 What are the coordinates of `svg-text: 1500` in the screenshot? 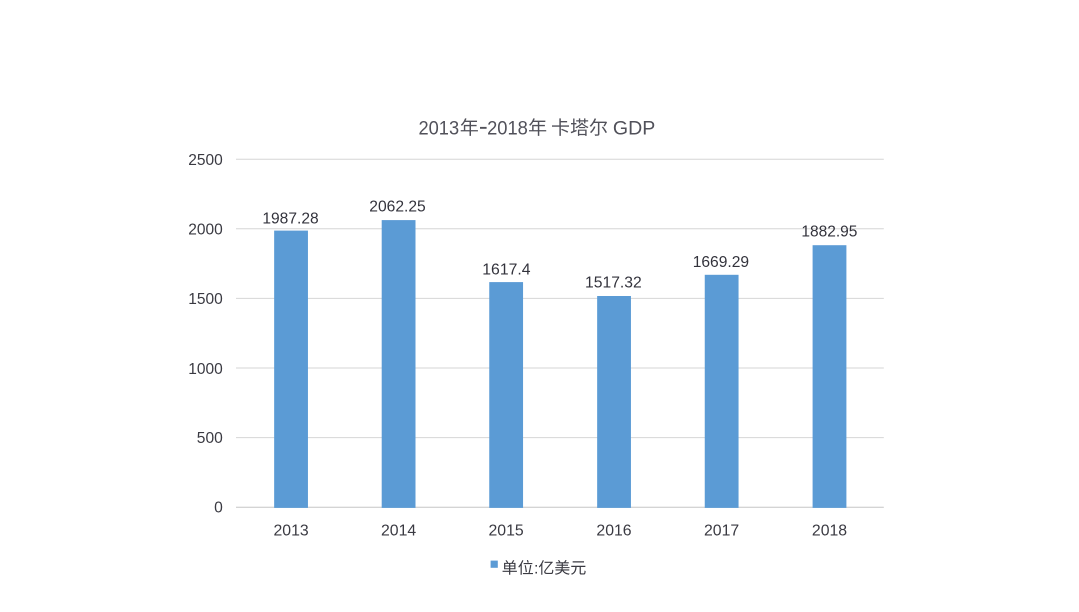 It's located at (205, 299).